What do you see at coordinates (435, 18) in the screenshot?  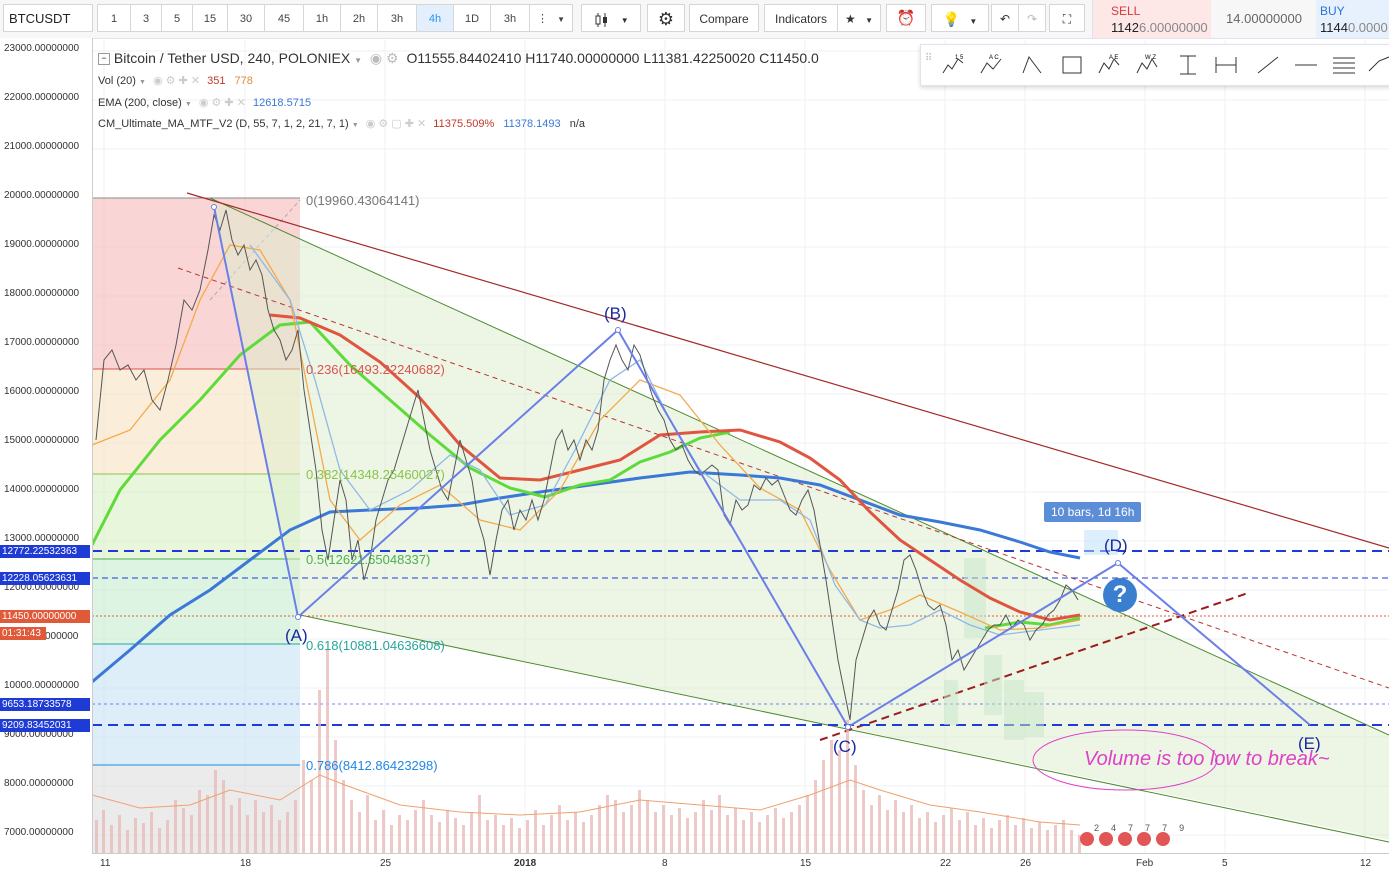 I see `interval-4h: 4h` at bounding box center [435, 18].